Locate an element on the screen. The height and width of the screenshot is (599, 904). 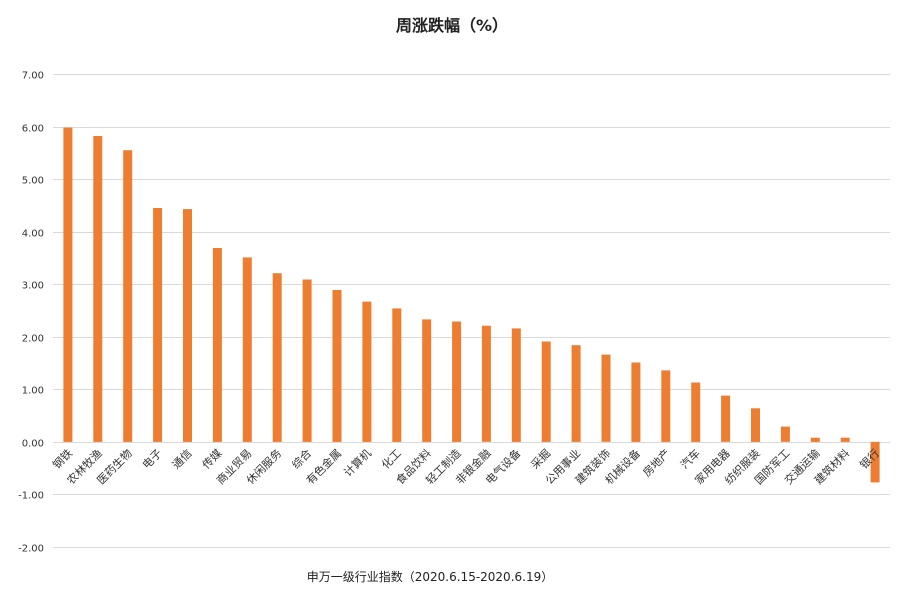
y-tick-label: 6.00 is located at coordinates (33, 129).